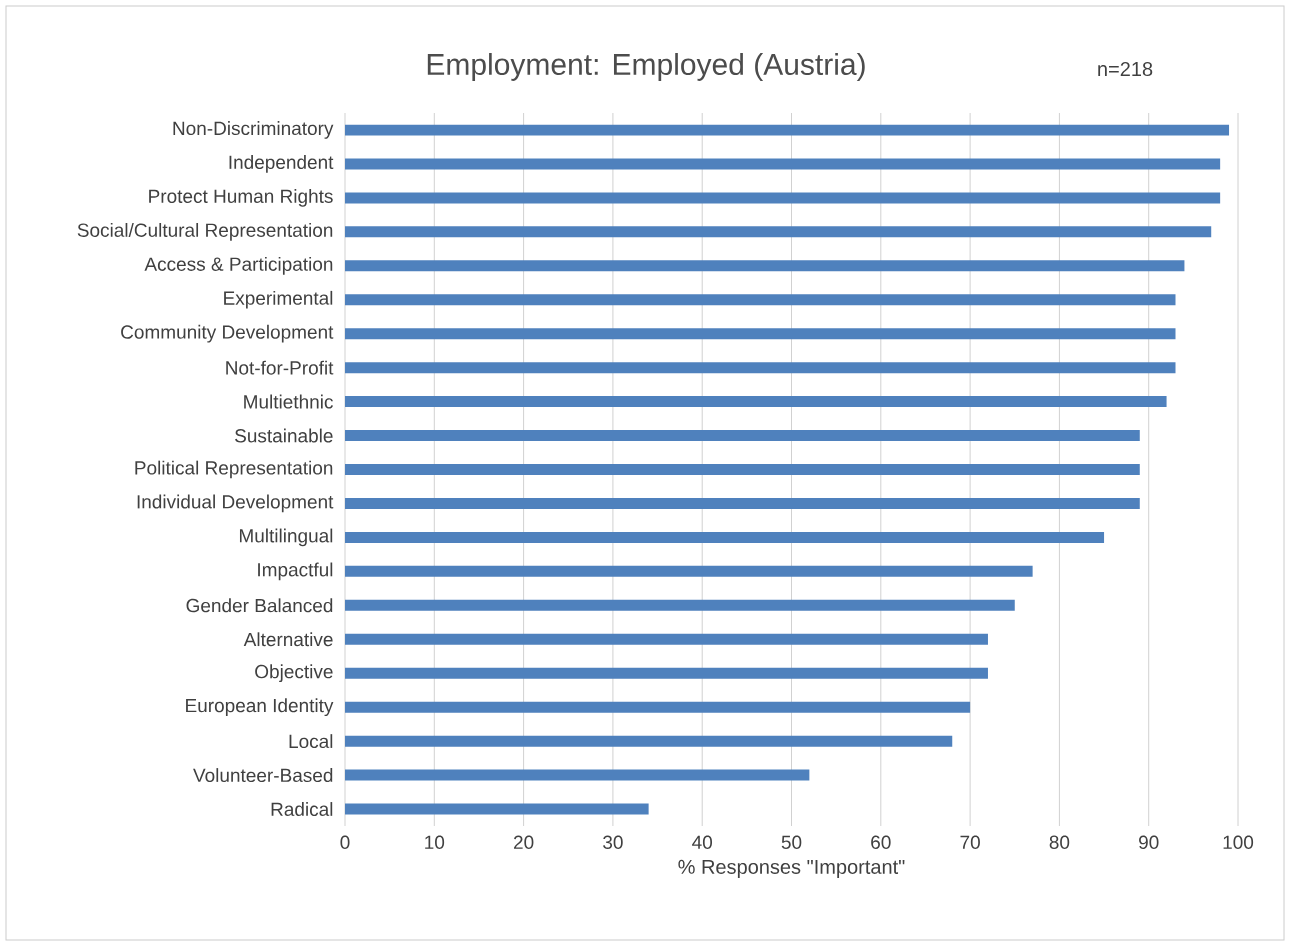  Describe the element at coordinates (205, 231) in the screenshot. I see `y-tick-label: Social/Cultural Representation` at that location.